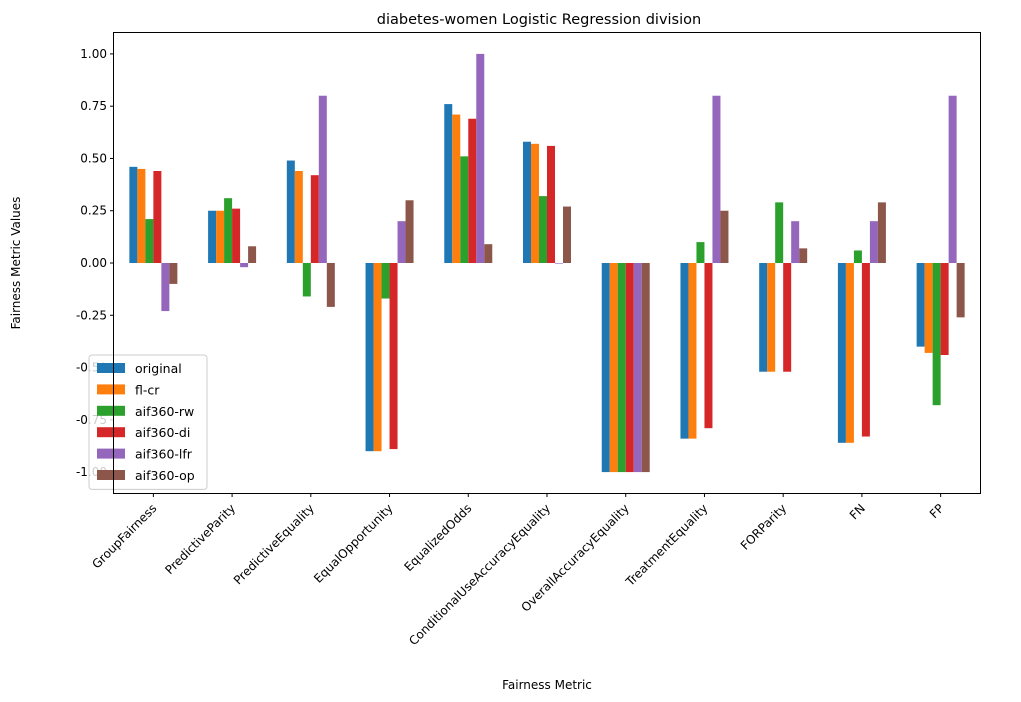  What do you see at coordinates (645, 368) in the screenshot?
I see `bar-aif360-op-OverallAccuracyEquality` at bounding box center [645, 368].